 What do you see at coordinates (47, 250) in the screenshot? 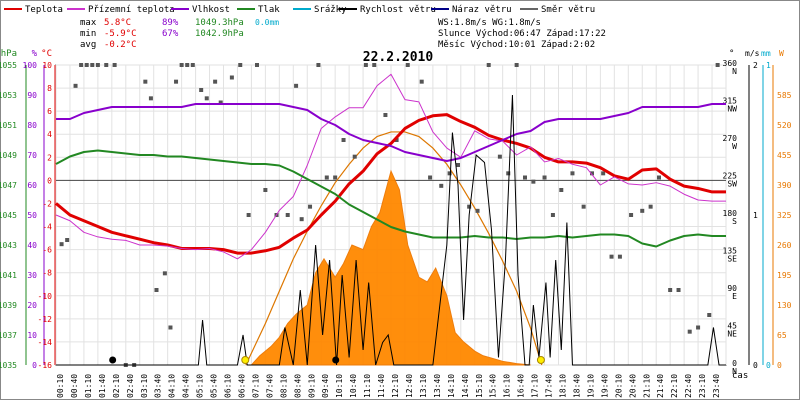
I see `temp-tick-label: -6` at bounding box center [47, 250].